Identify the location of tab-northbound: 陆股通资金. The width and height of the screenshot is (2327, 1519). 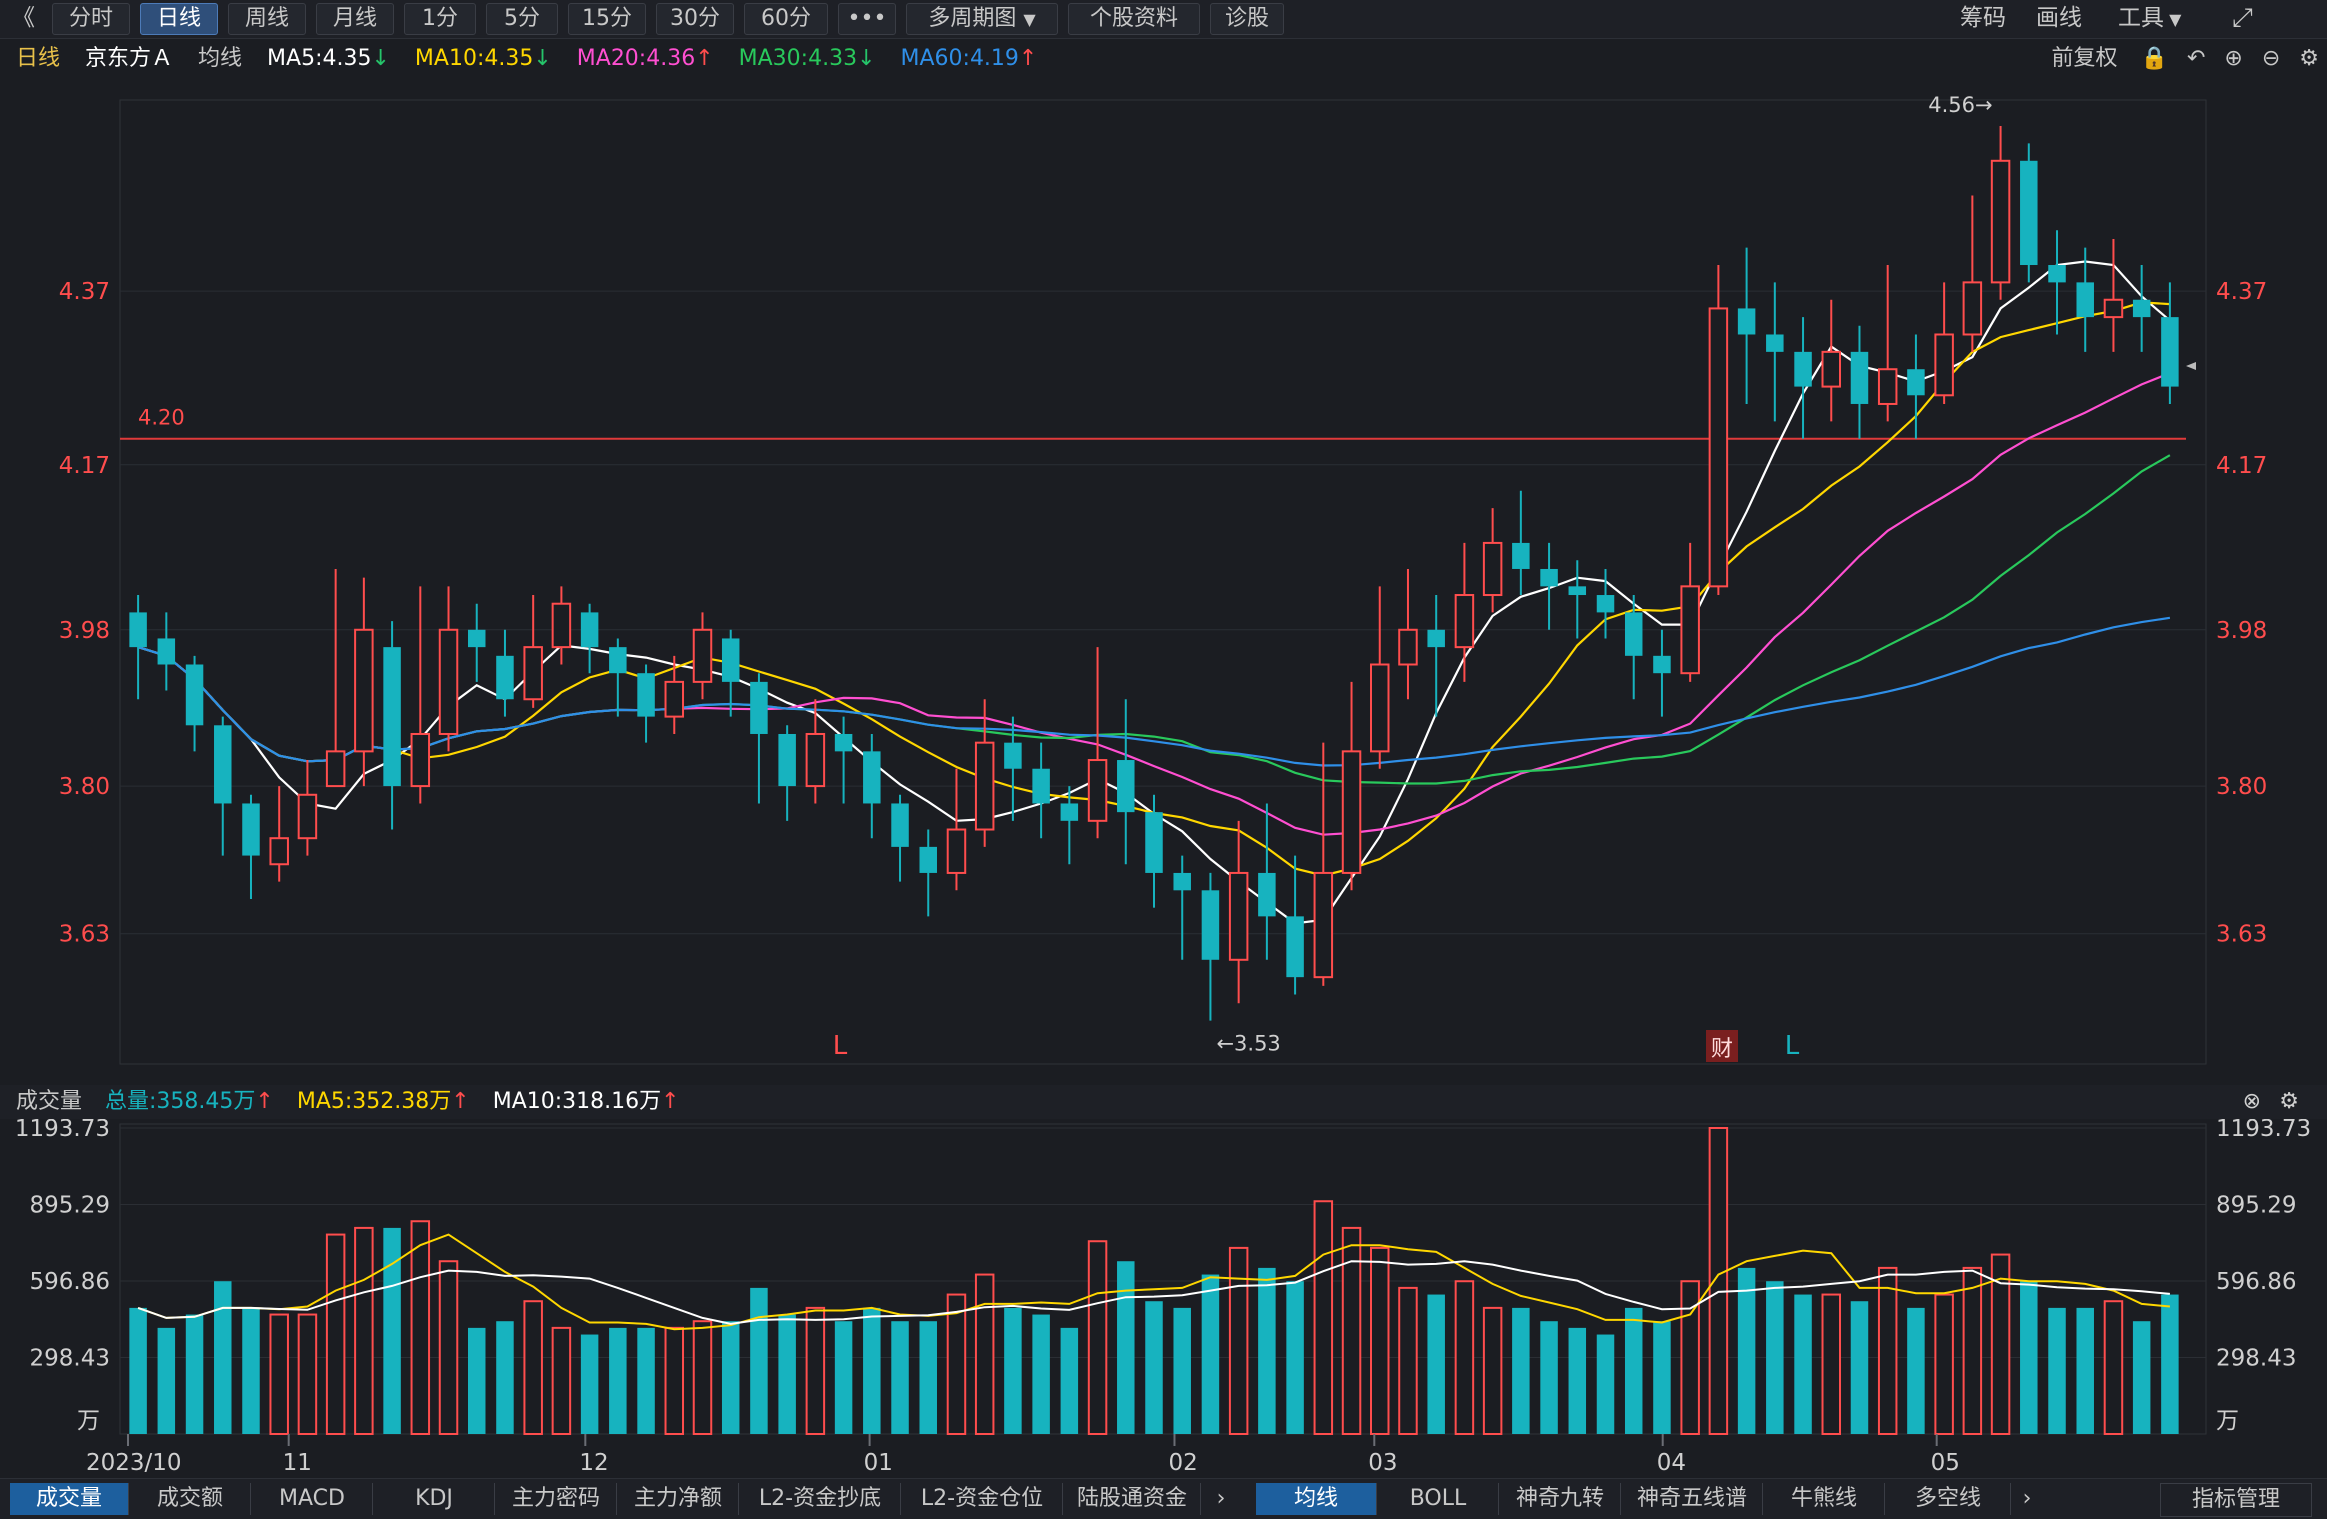
(1132, 1499).